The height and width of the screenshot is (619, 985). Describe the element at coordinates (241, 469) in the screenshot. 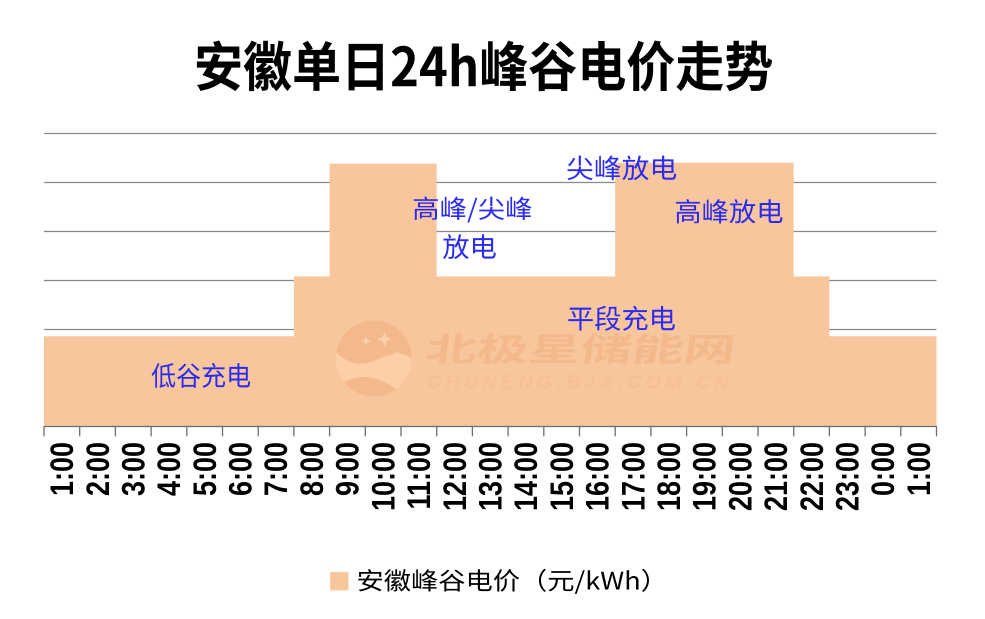

I see `svg-text: 6:00` at that location.